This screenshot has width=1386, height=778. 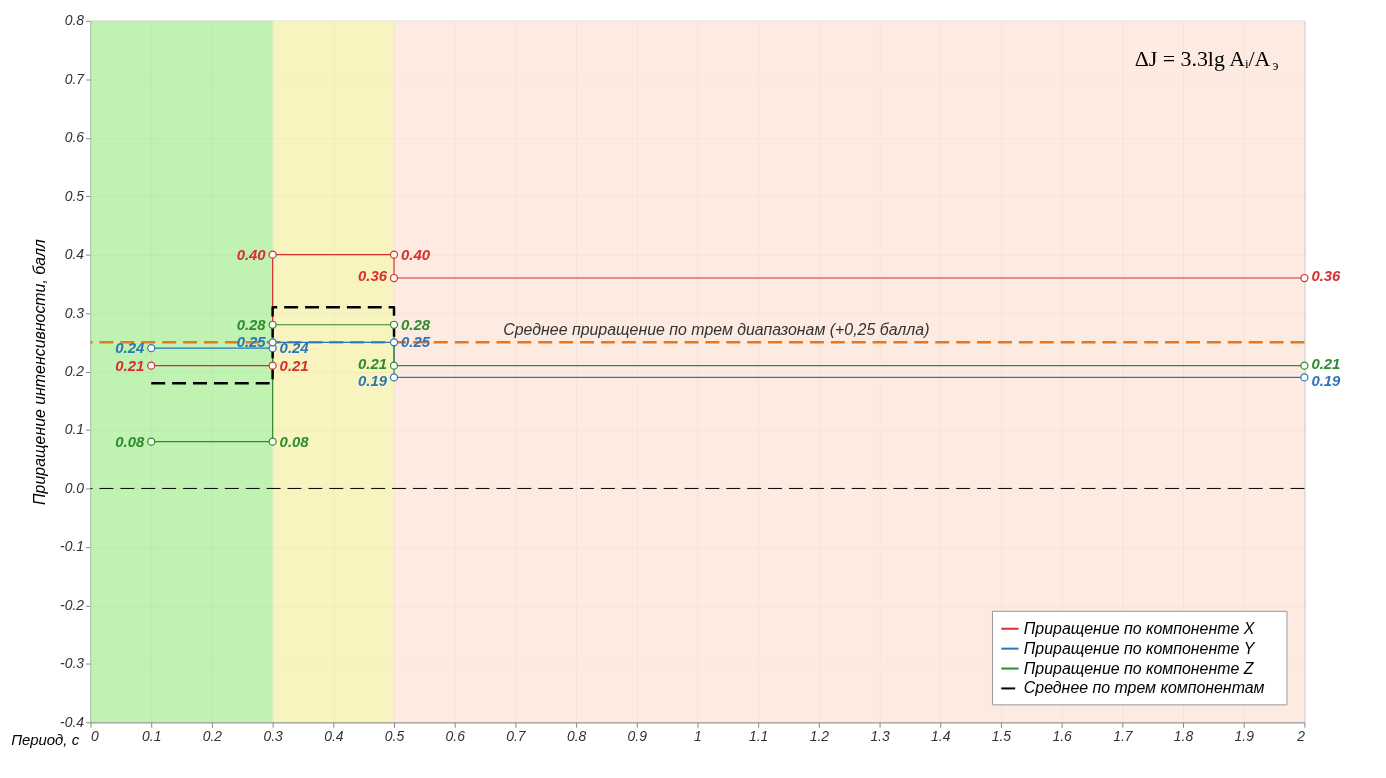 I want to click on data-label: 0.25, so click(x=251, y=342).